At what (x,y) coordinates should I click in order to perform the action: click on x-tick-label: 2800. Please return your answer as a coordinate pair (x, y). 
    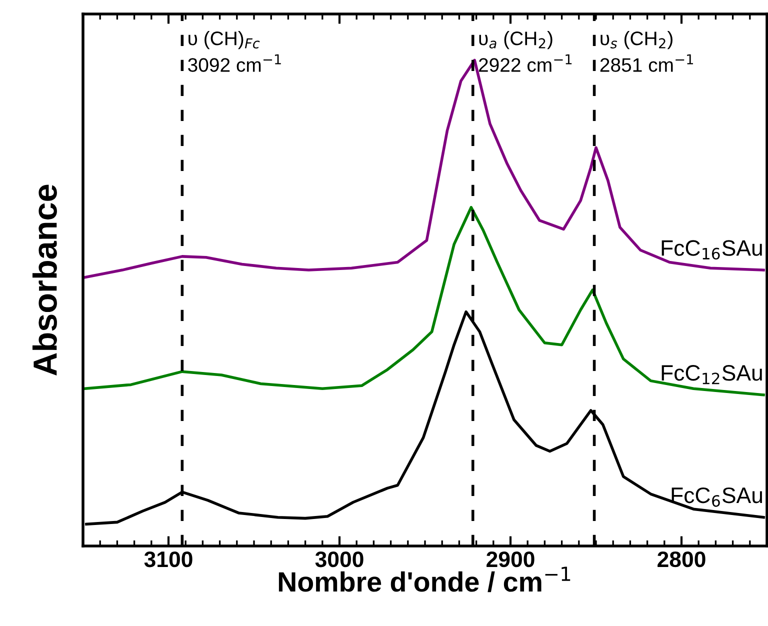
    Looking at the image, I should click on (682, 559).